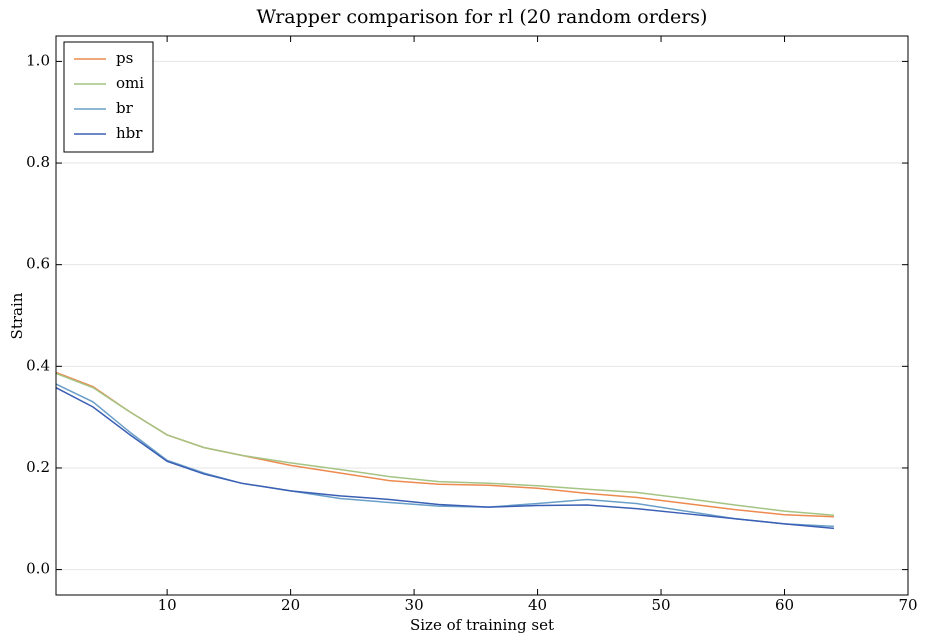 This screenshot has height=644, width=926. I want to click on y-axis-label: Strain, so click(17, 315).